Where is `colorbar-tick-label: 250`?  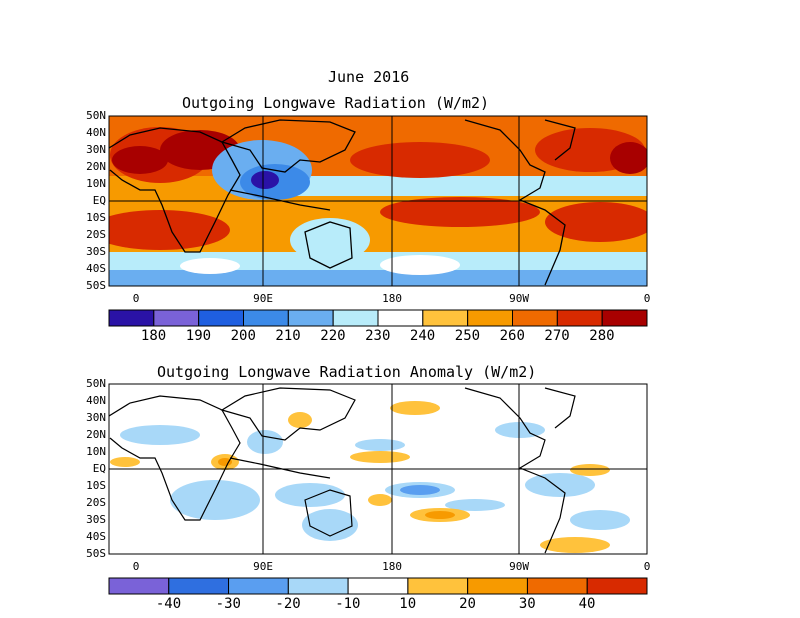
colorbar-tick-label: 250 is located at coordinates (467, 336).